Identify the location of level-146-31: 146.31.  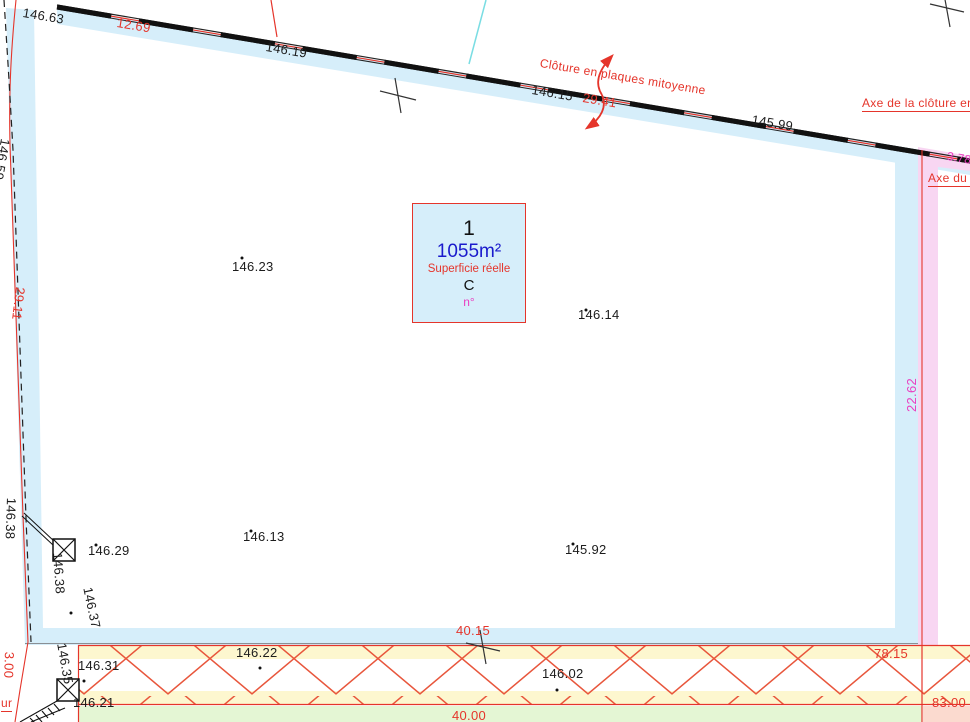
(99, 665).